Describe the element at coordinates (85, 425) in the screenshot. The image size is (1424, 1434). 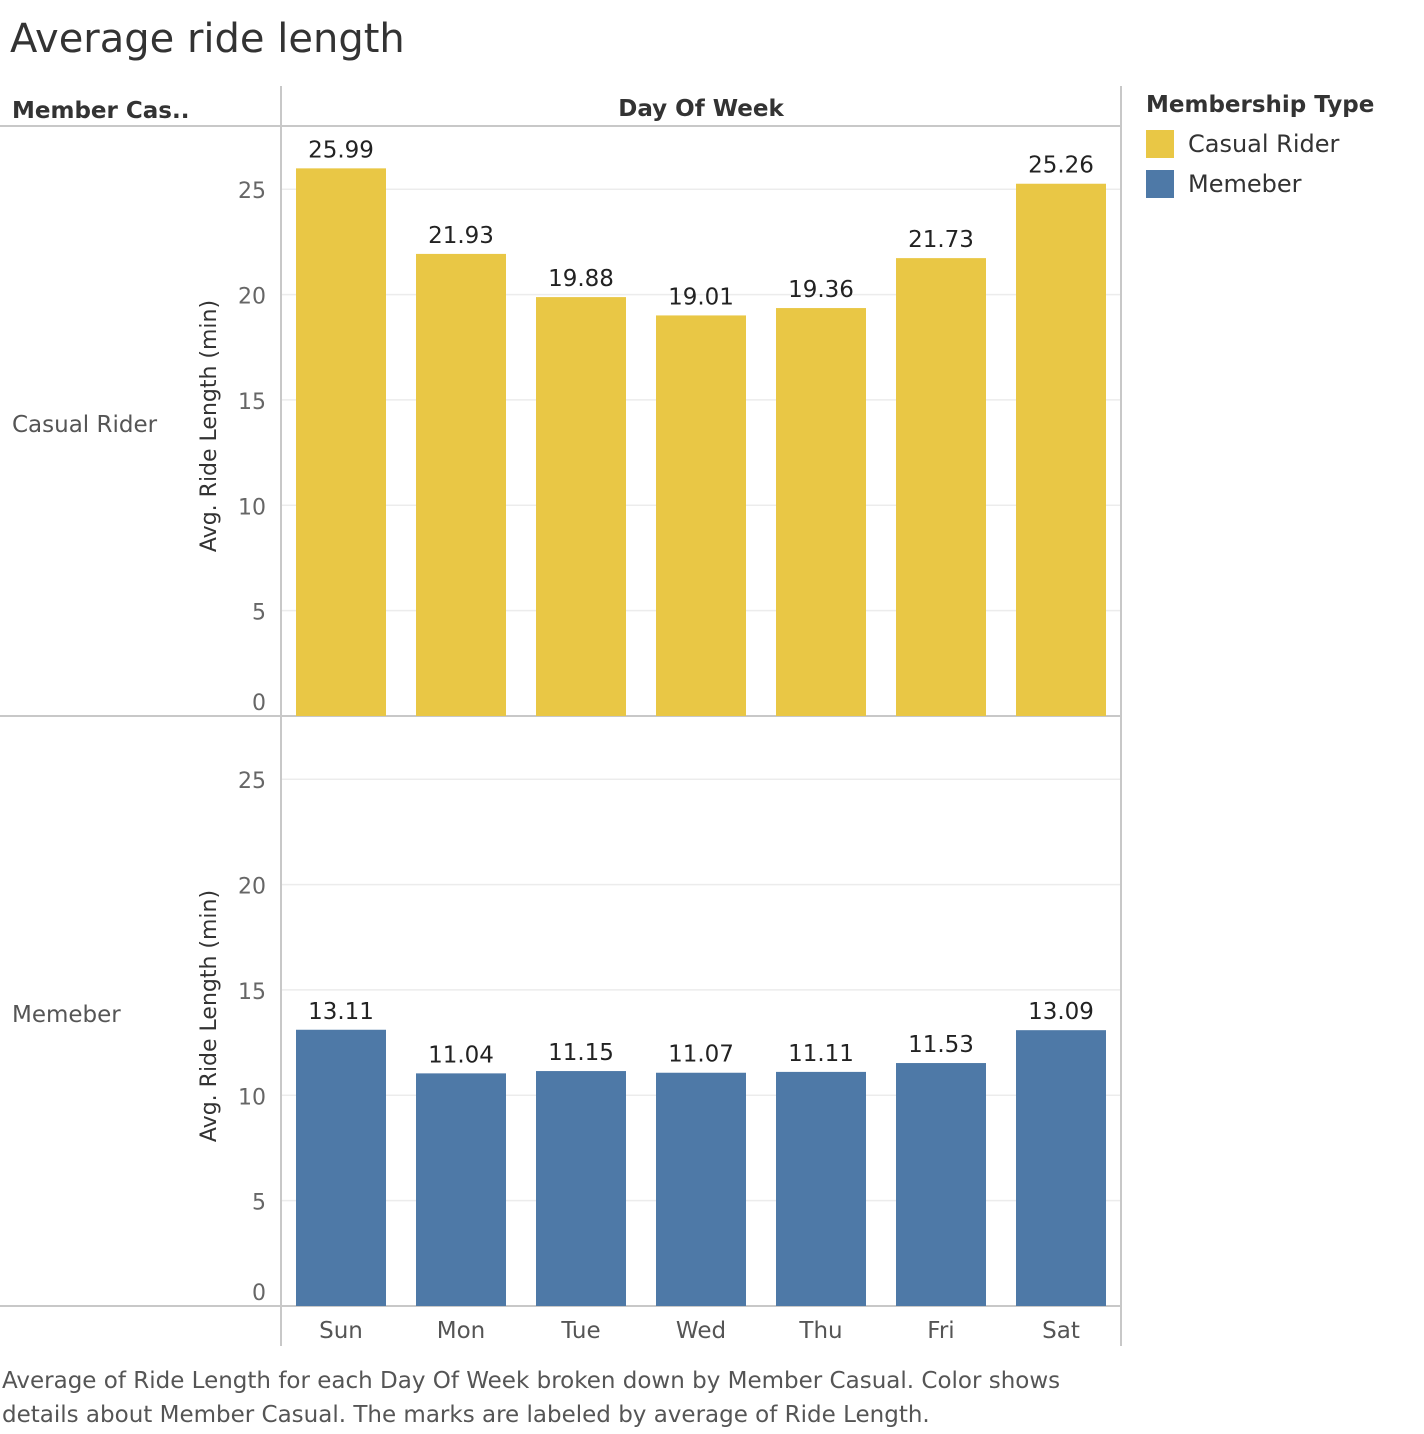
I see `row-label: Casual Rider` at that location.